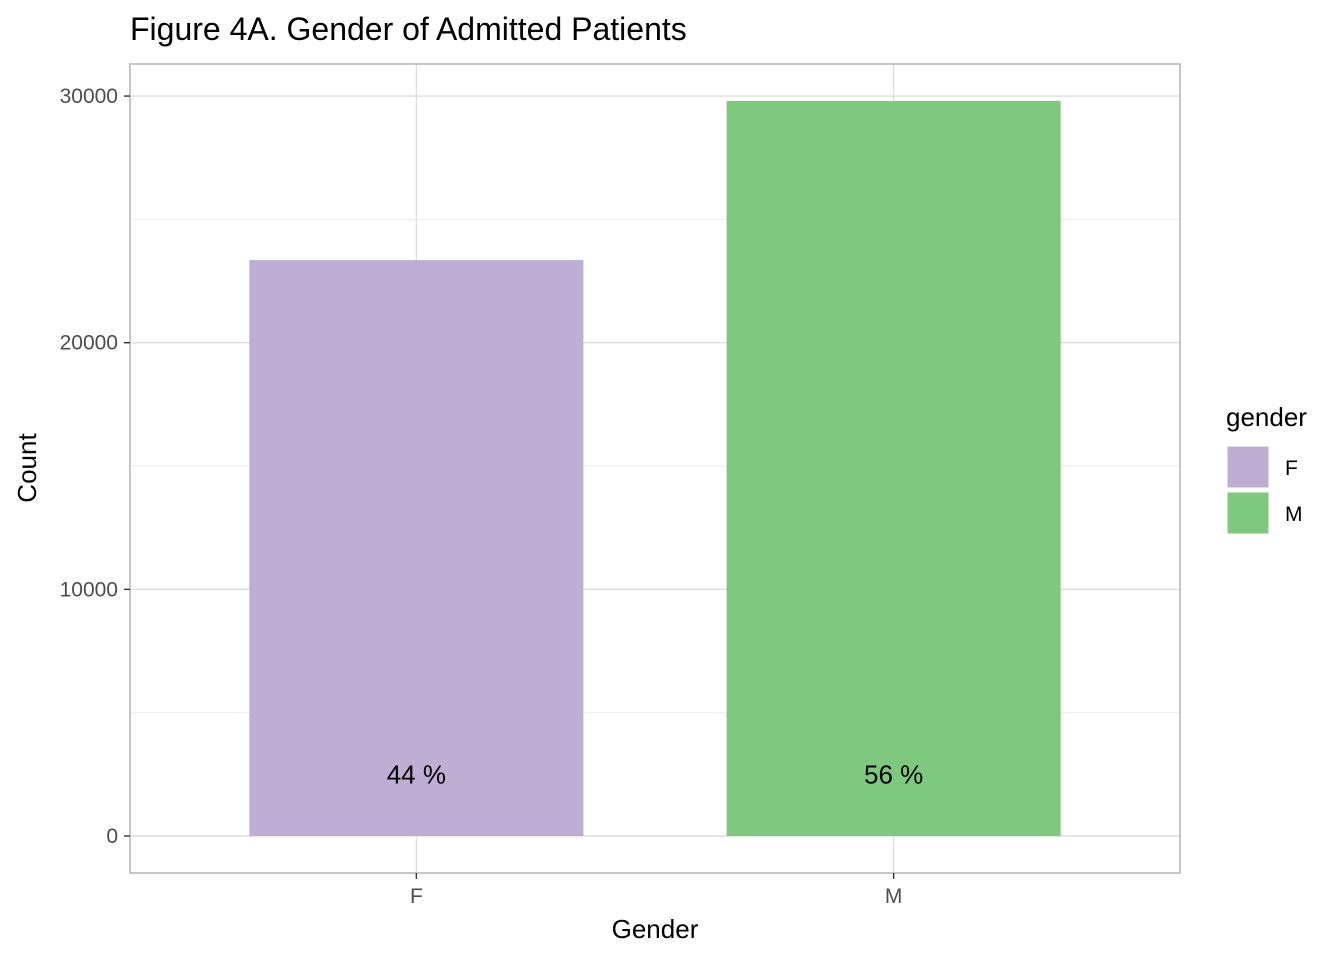 The height and width of the screenshot is (960, 1344). Describe the element at coordinates (893, 774) in the screenshot. I see `data-label: 56 %` at that location.